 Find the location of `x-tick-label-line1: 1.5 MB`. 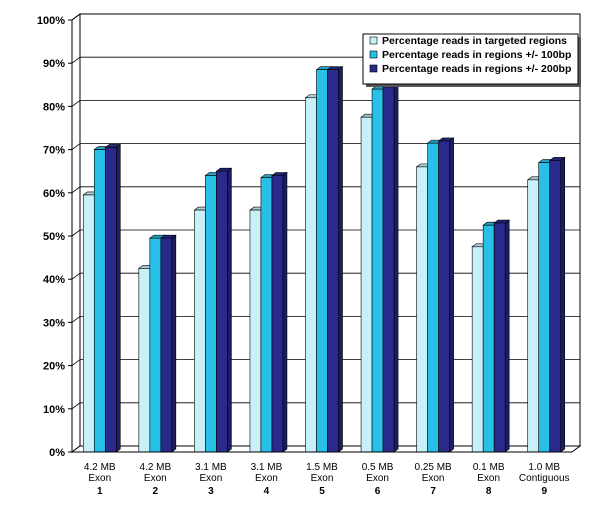

x-tick-label-line1: 1.5 MB is located at coordinates (322, 467).